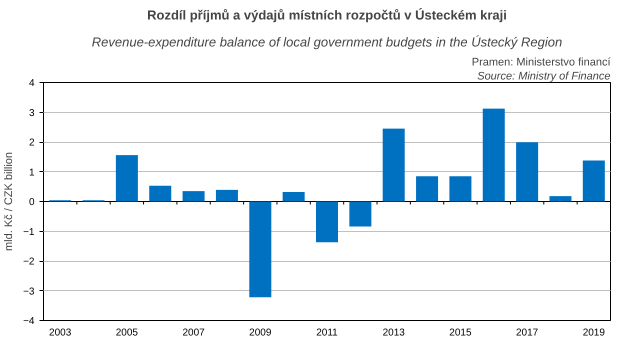 The height and width of the screenshot is (338, 622). What do you see at coordinates (260, 333) in the screenshot?
I see `x-tick-label: 2009` at bounding box center [260, 333].